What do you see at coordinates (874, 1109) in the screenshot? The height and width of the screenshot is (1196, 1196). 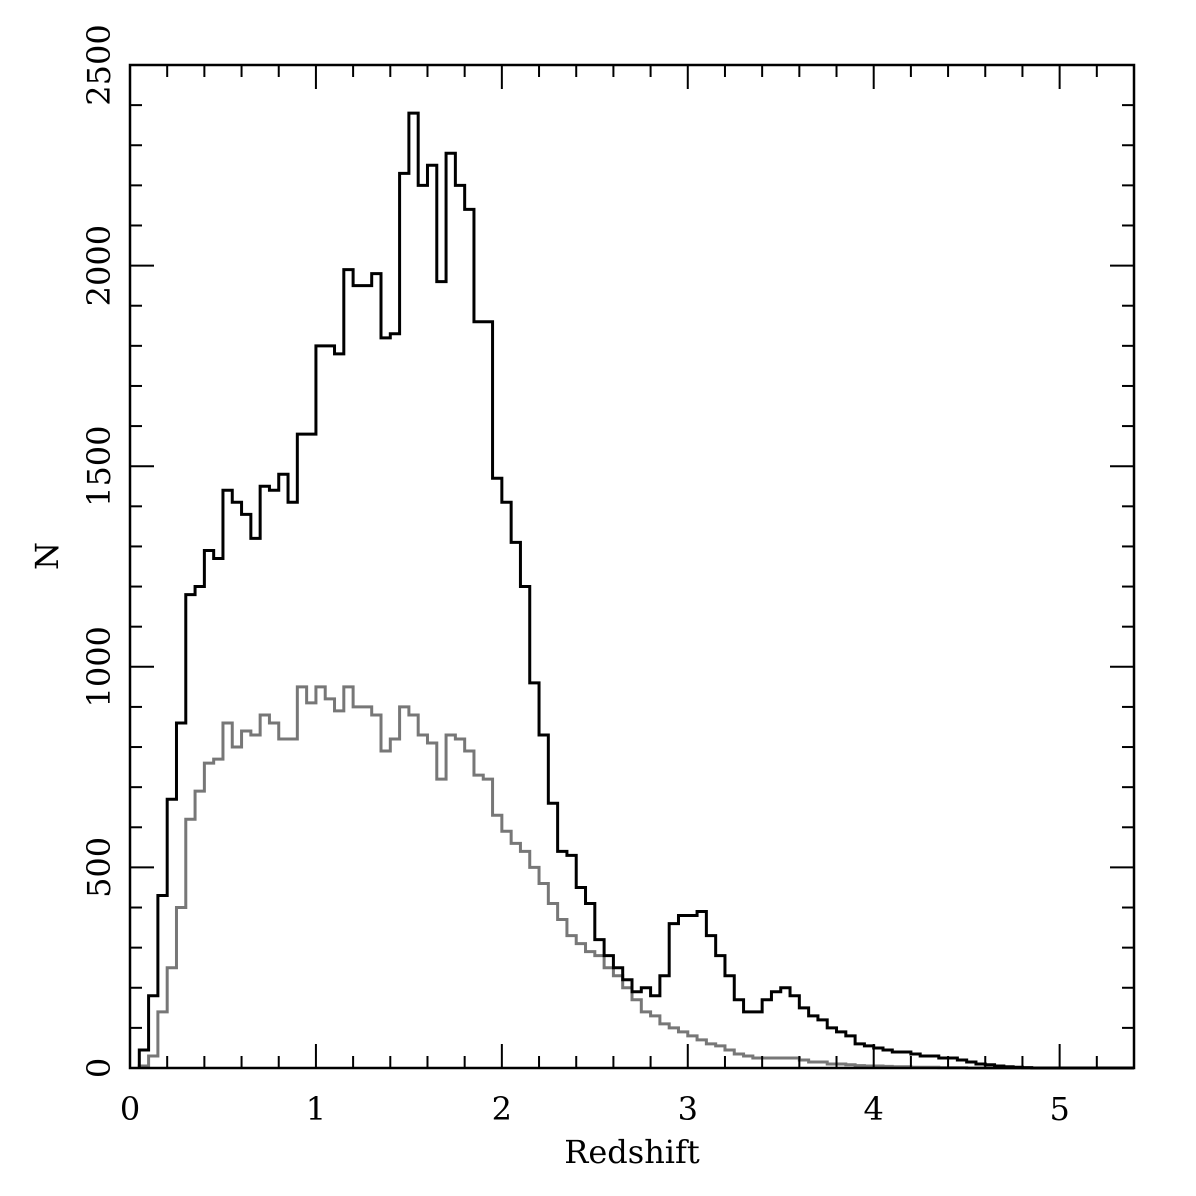 I see `x-tick-label: 4` at bounding box center [874, 1109].